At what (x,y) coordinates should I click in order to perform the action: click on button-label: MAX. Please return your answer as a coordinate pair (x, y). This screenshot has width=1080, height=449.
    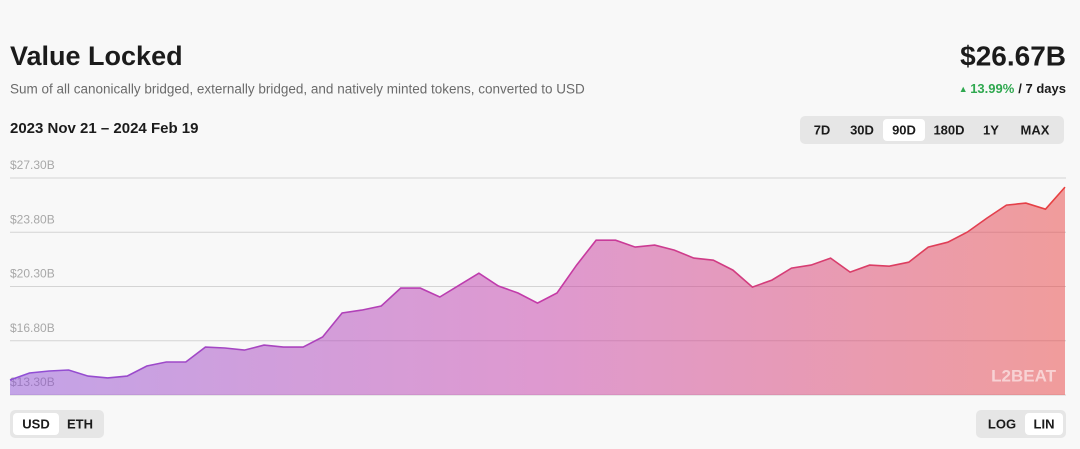
    Looking at the image, I should click on (1035, 129).